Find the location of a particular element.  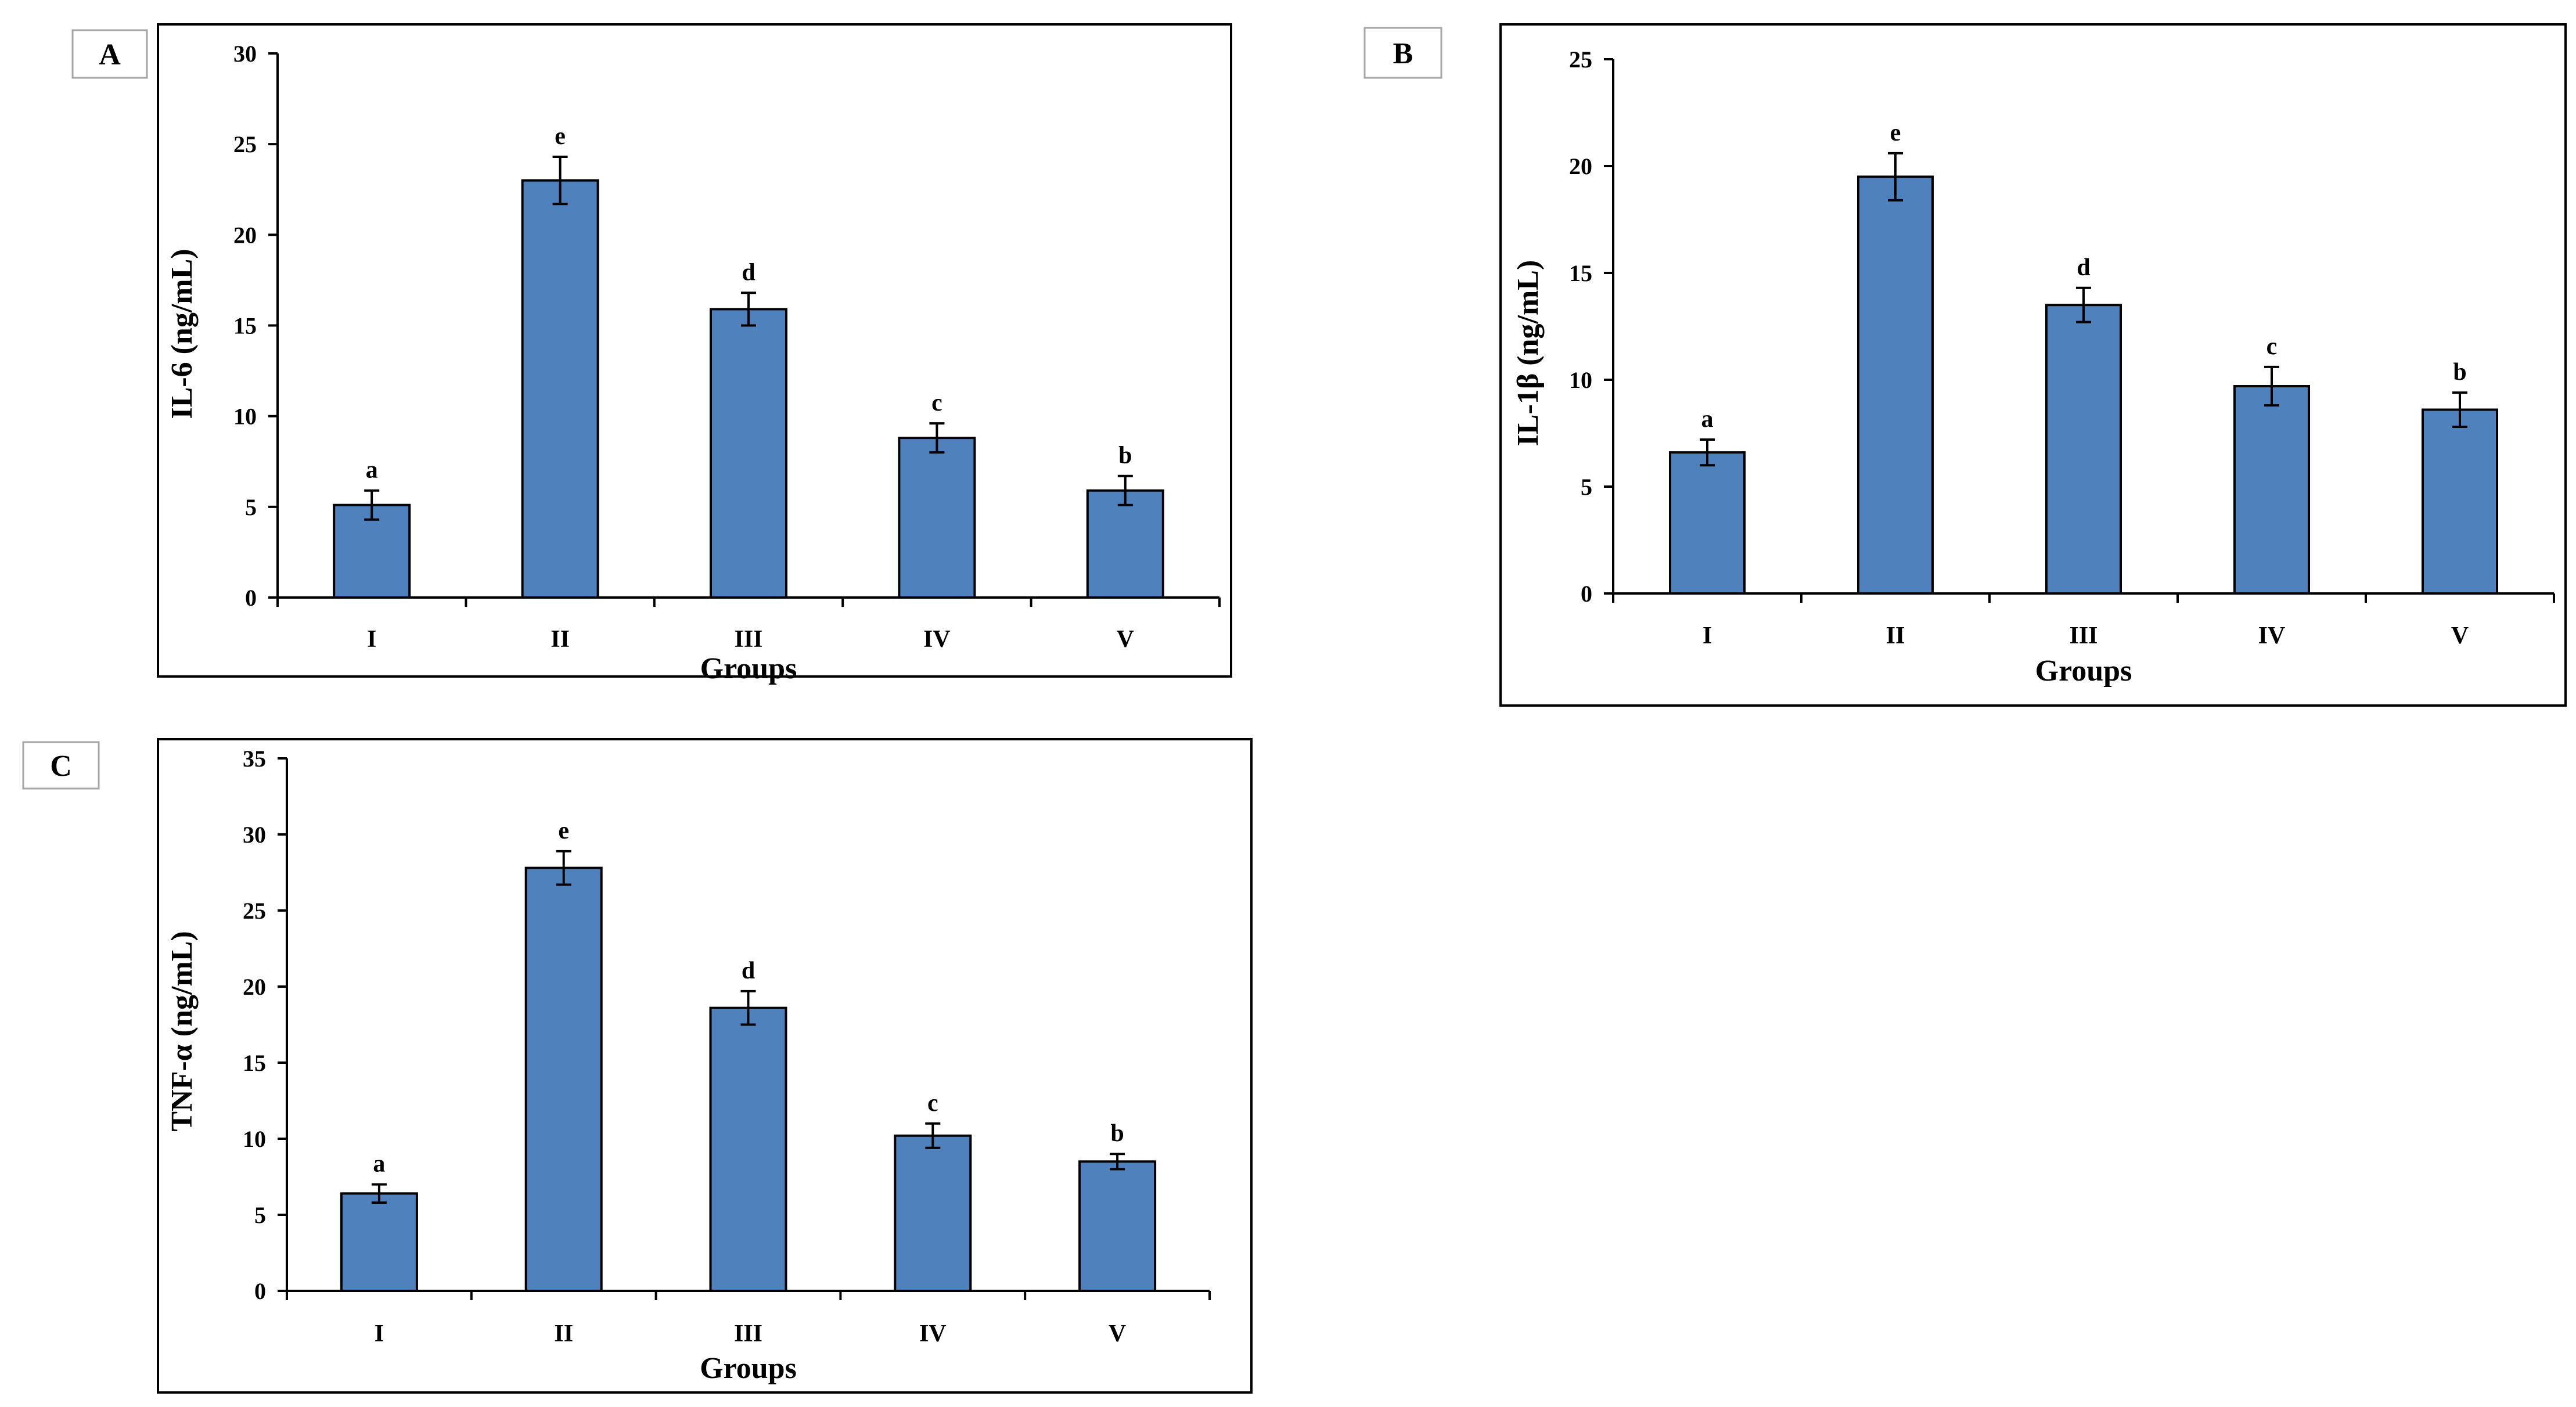

y-tick-label: 35 is located at coordinates (254, 759).